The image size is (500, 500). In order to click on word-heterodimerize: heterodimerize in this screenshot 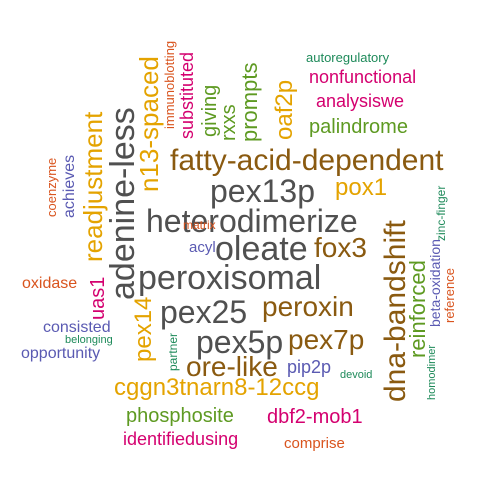, I will do `click(252, 221)`.